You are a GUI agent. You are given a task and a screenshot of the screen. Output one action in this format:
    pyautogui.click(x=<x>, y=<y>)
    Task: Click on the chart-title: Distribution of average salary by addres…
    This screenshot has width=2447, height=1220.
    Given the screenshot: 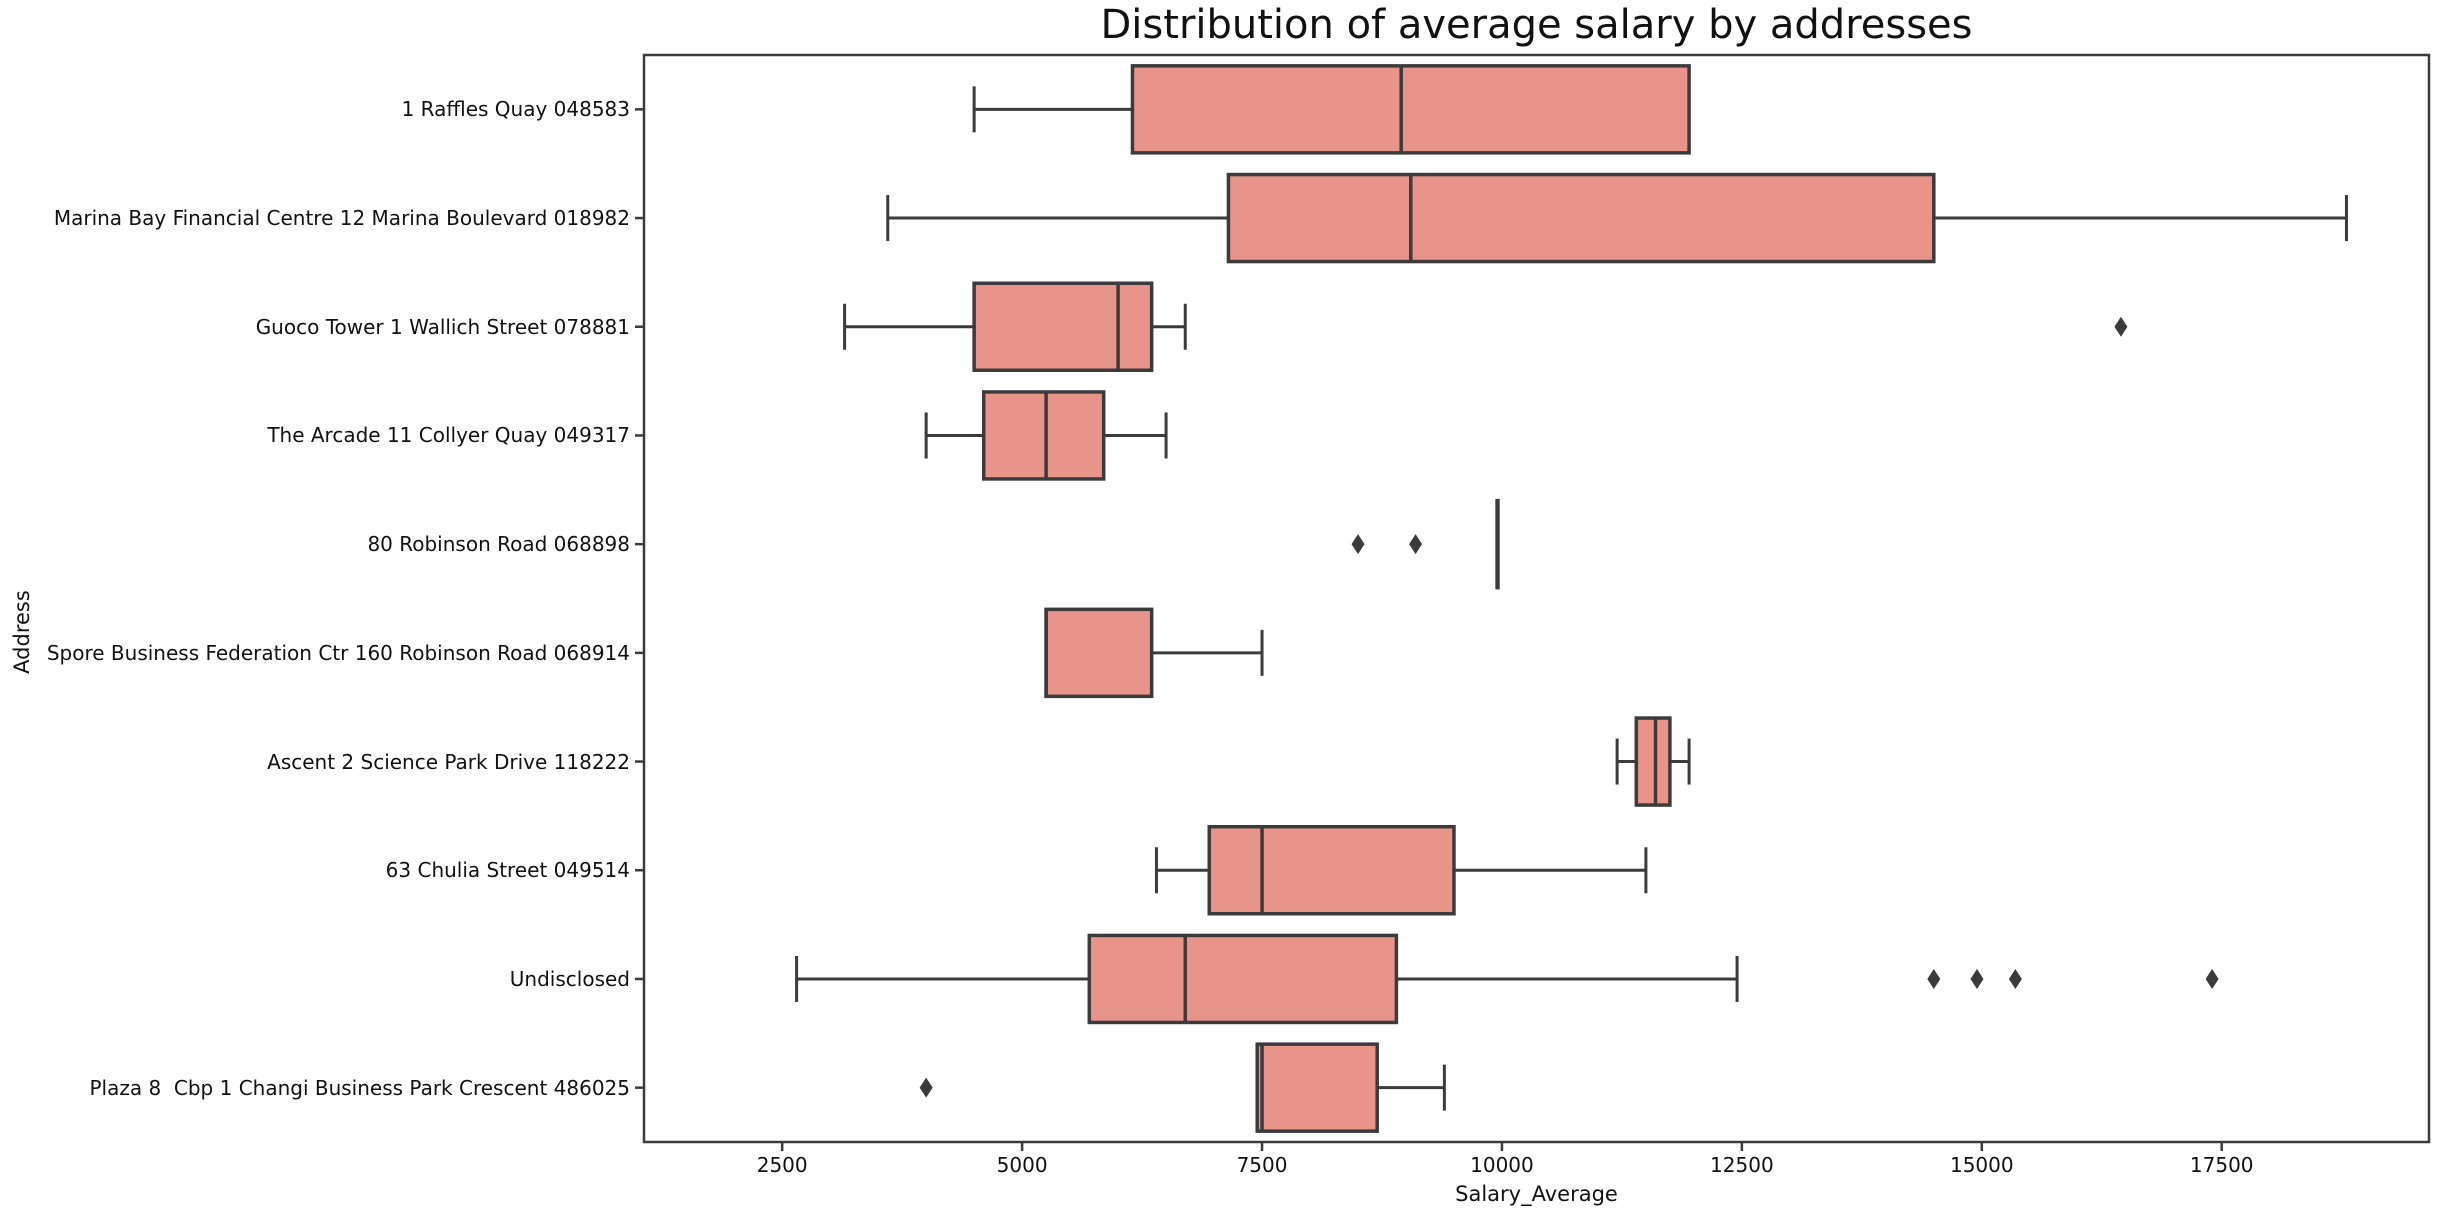 What is the action you would take?
    pyautogui.click(x=1536, y=25)
    